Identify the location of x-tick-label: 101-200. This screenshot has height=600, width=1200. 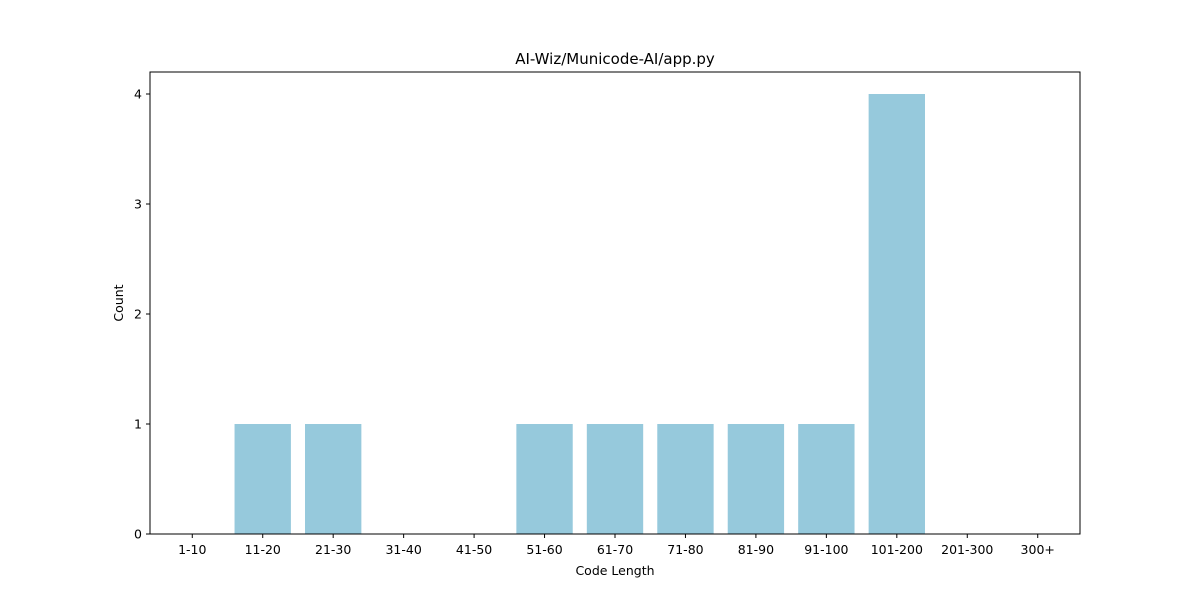
(897, 549).